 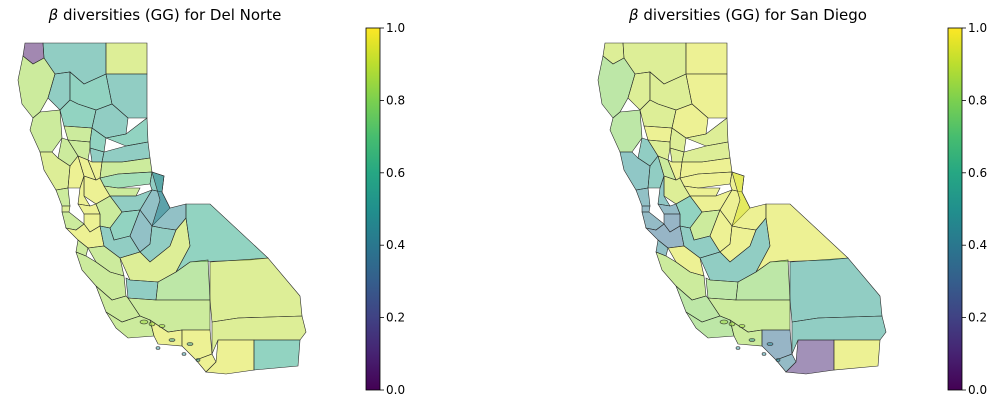 I want to click on title-text: diversities (GG) for San Diego, so click(x=753, y=15).